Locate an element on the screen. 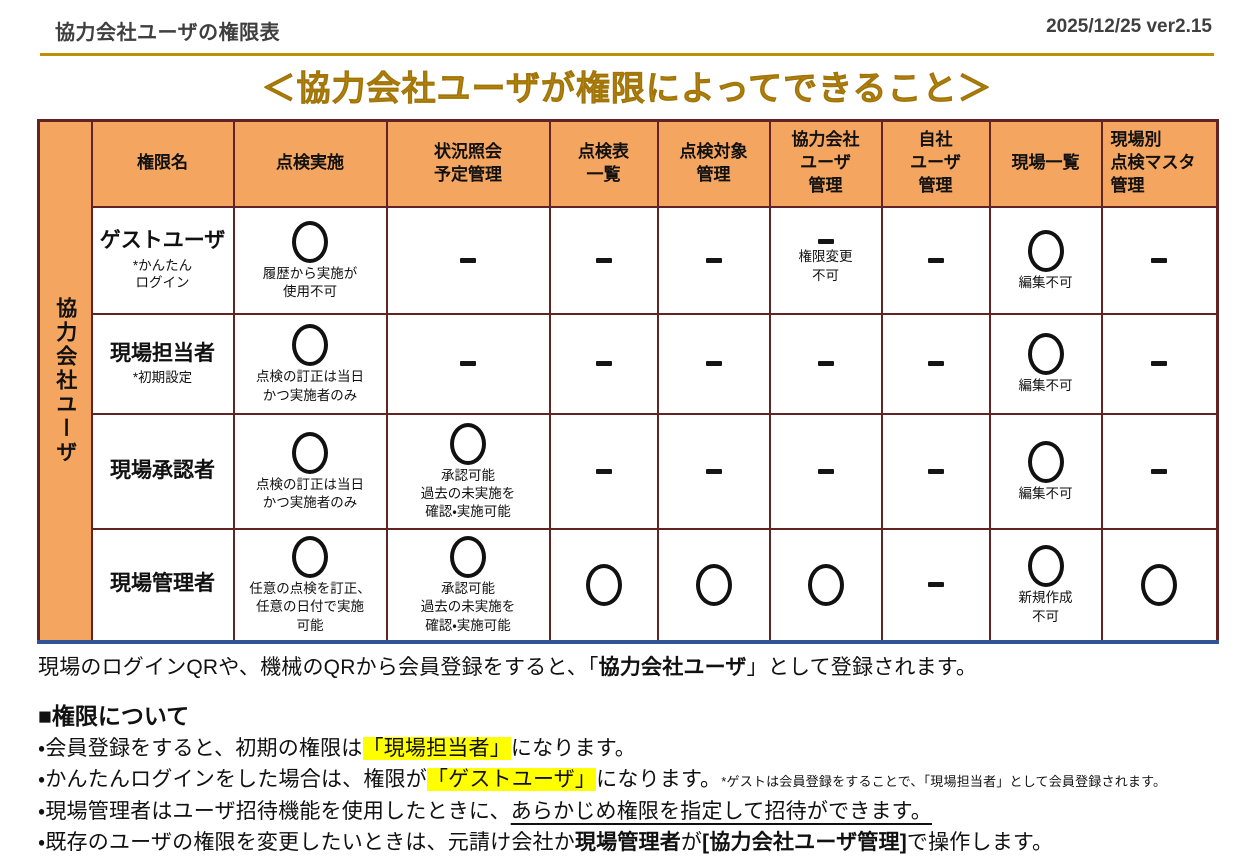 This screenshot has height=860, width=1254. cell-note: 履歴から実施が 使用不可 is located at coordinates (310, 282).